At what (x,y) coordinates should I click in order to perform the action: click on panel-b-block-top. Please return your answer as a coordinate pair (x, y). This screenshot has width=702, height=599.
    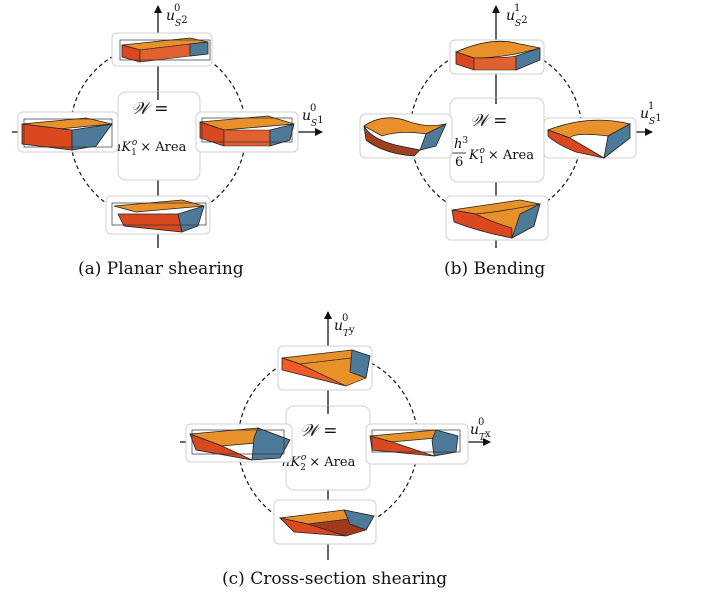
    Looking at the image, I should click on (497, 57).